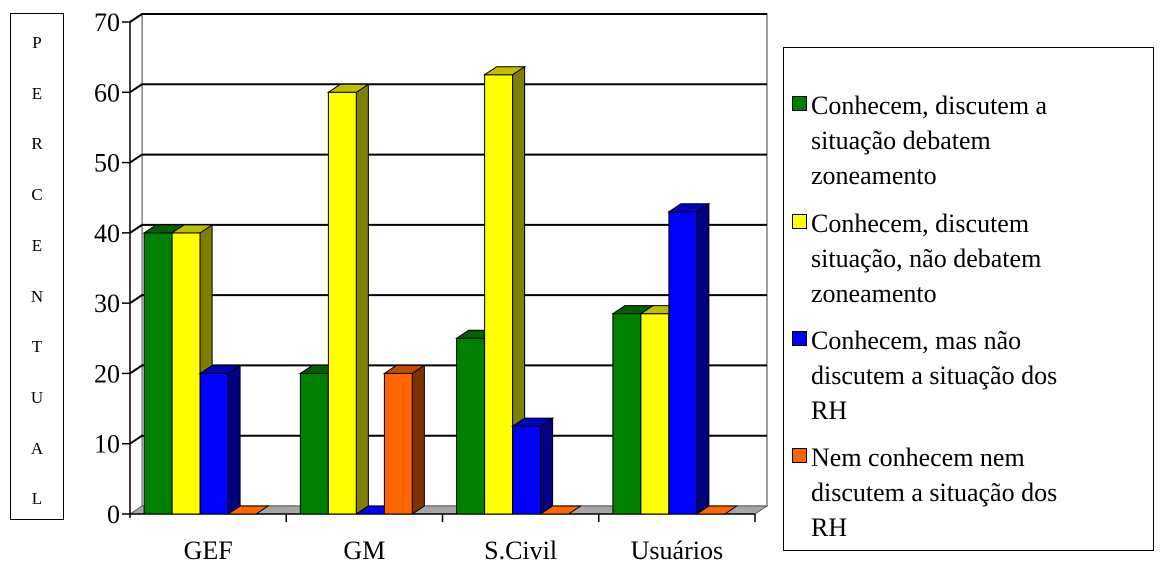 The width and height of the screenshot is (1161, 563). I want to click on y-axis-label-letter: A, so click(37, 448).